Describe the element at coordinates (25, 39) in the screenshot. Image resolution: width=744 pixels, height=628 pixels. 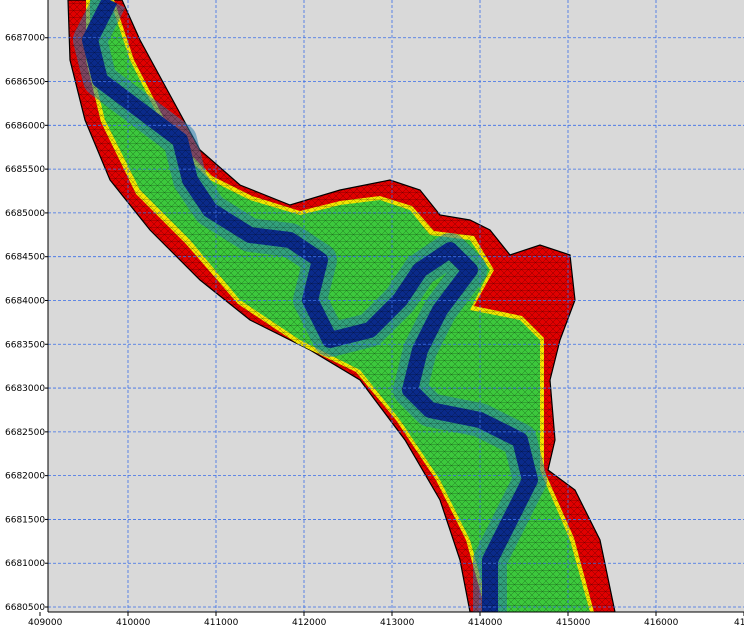
I see `y-tick-label: 6687000` at that location.